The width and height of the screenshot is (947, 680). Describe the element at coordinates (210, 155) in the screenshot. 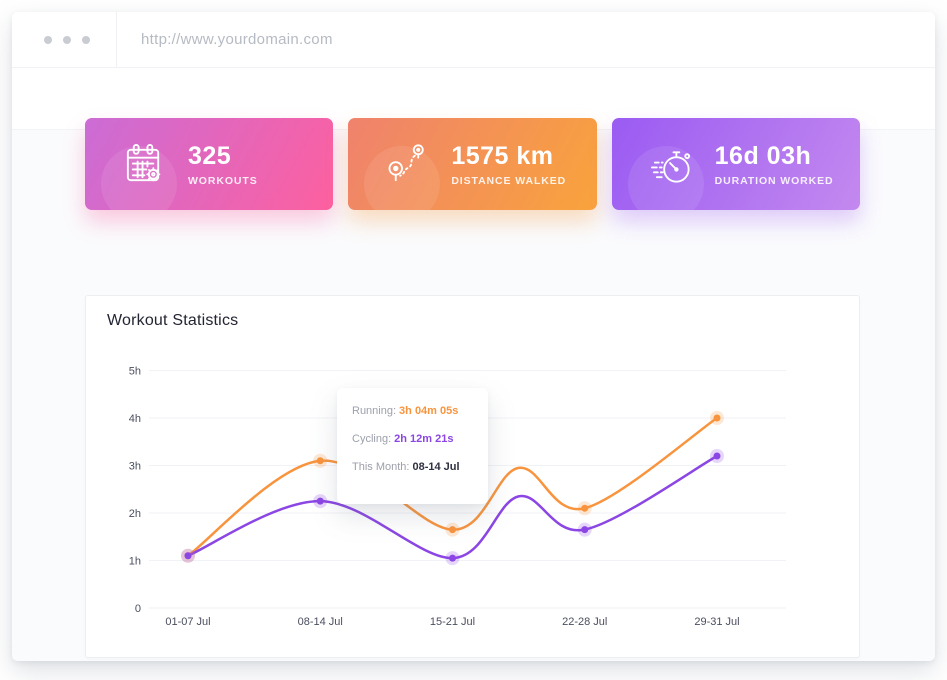

I see `stat-value: 325` at that location.